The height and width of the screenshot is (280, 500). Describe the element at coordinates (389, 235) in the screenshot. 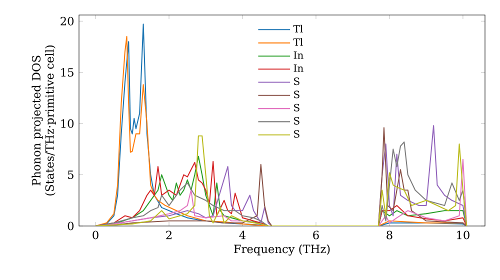

I see `x-tick-label: 8` at that location.